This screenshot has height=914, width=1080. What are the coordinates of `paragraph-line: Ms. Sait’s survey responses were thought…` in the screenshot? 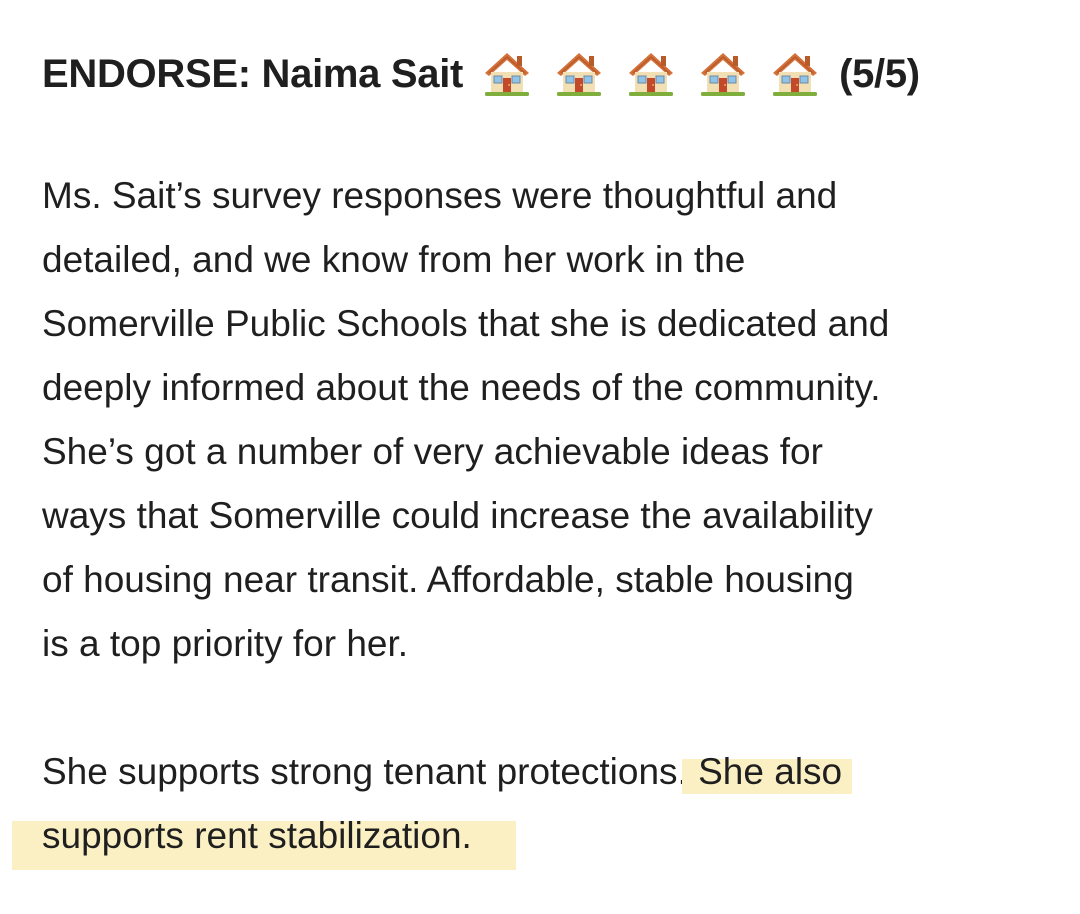 It's located at (440, 195).